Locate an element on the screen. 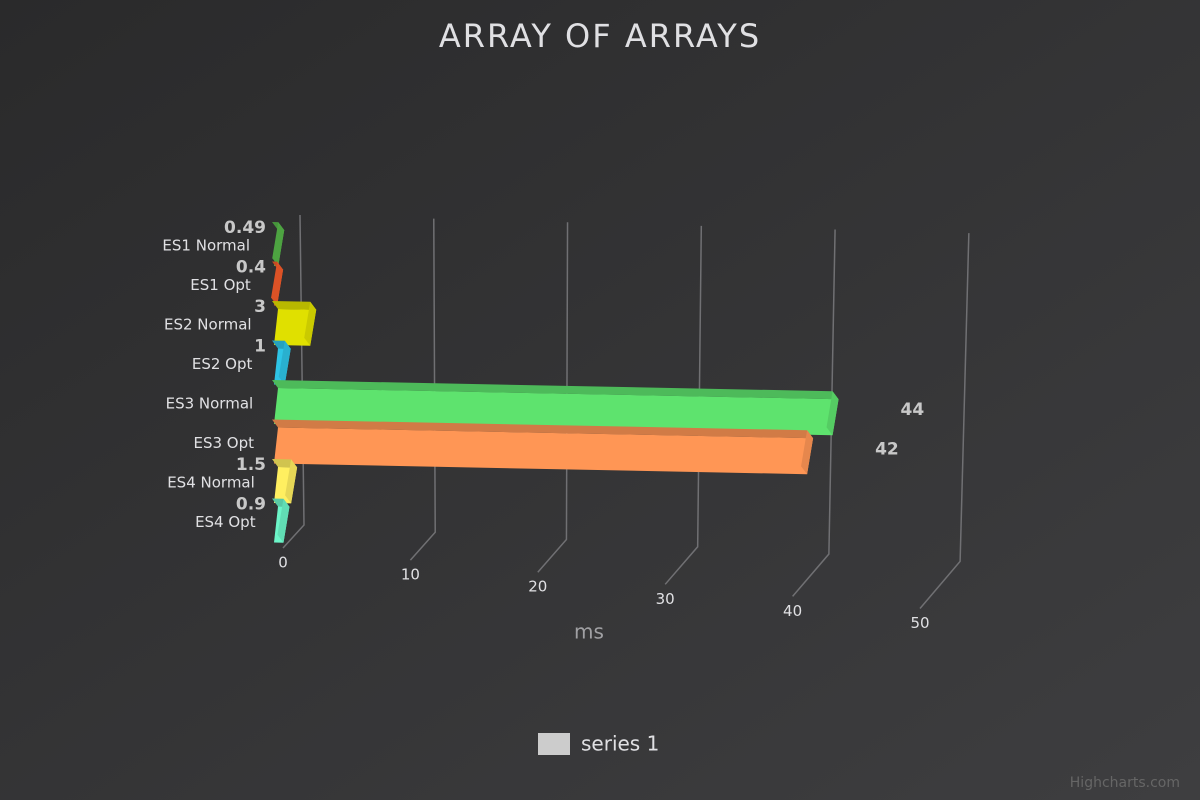  y-tick-label: ES1 Opt is located at coordinates (220, 285).